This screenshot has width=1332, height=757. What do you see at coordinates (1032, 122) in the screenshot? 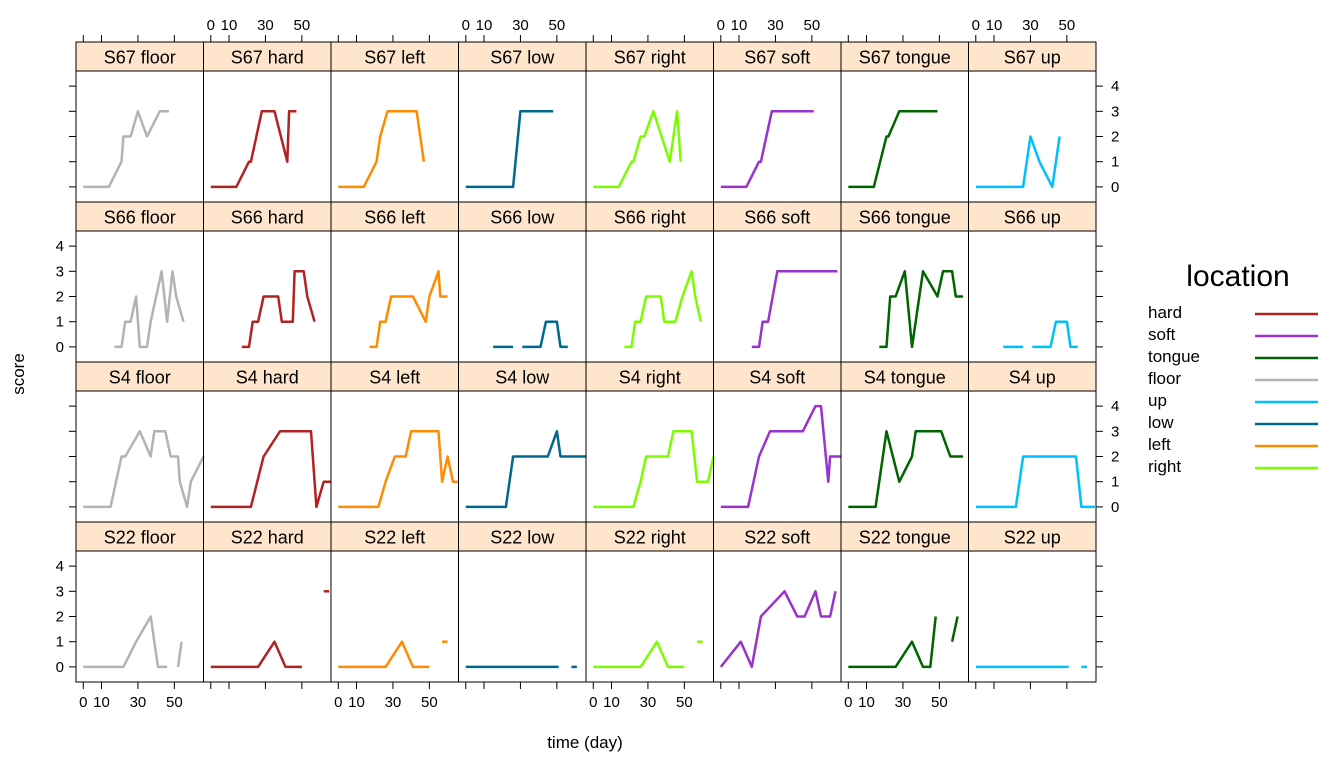
I see `panel-s67-up: S67 up` at bounding box center [1032, 122].